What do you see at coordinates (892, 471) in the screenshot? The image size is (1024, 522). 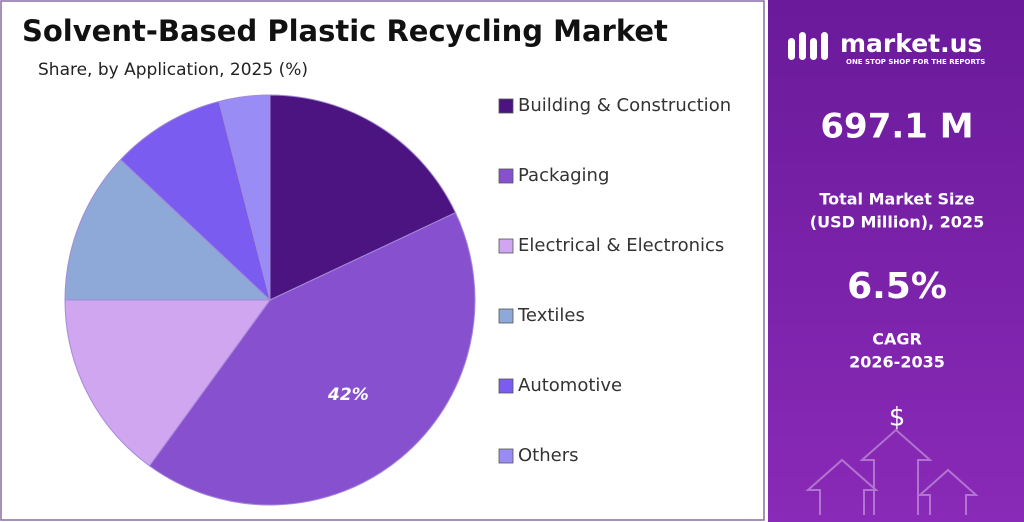 I see `panel-decoration` at bounding box center [892, 471].